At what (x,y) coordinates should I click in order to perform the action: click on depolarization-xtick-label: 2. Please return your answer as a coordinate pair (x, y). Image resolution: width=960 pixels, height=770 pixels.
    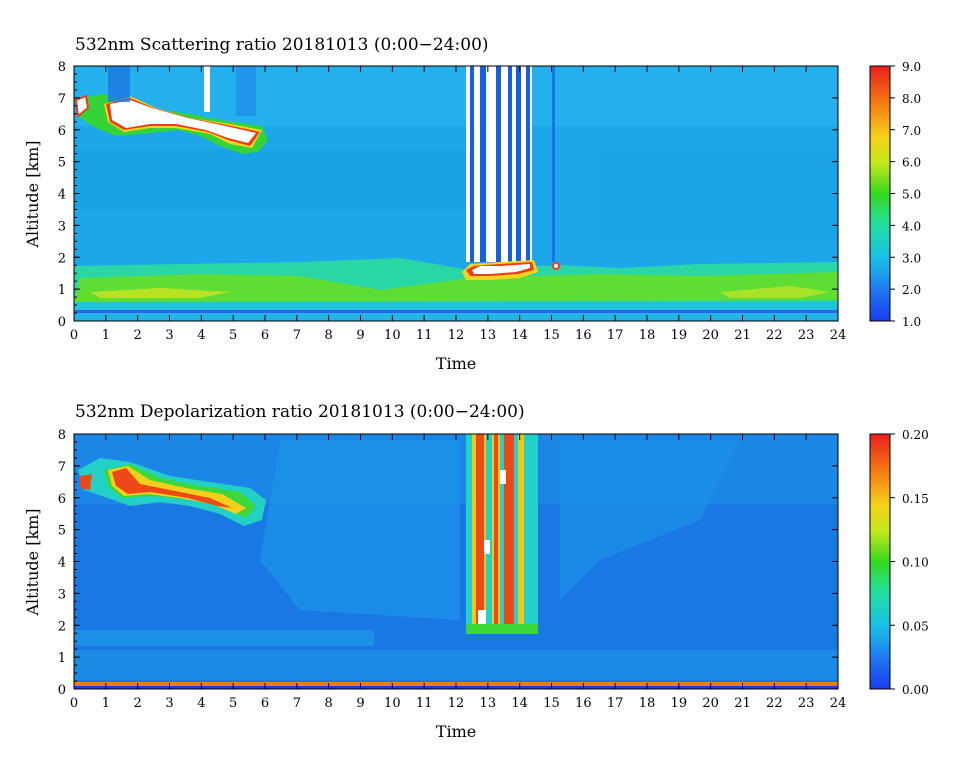
    Looking at the image, I should click on (138, 703).